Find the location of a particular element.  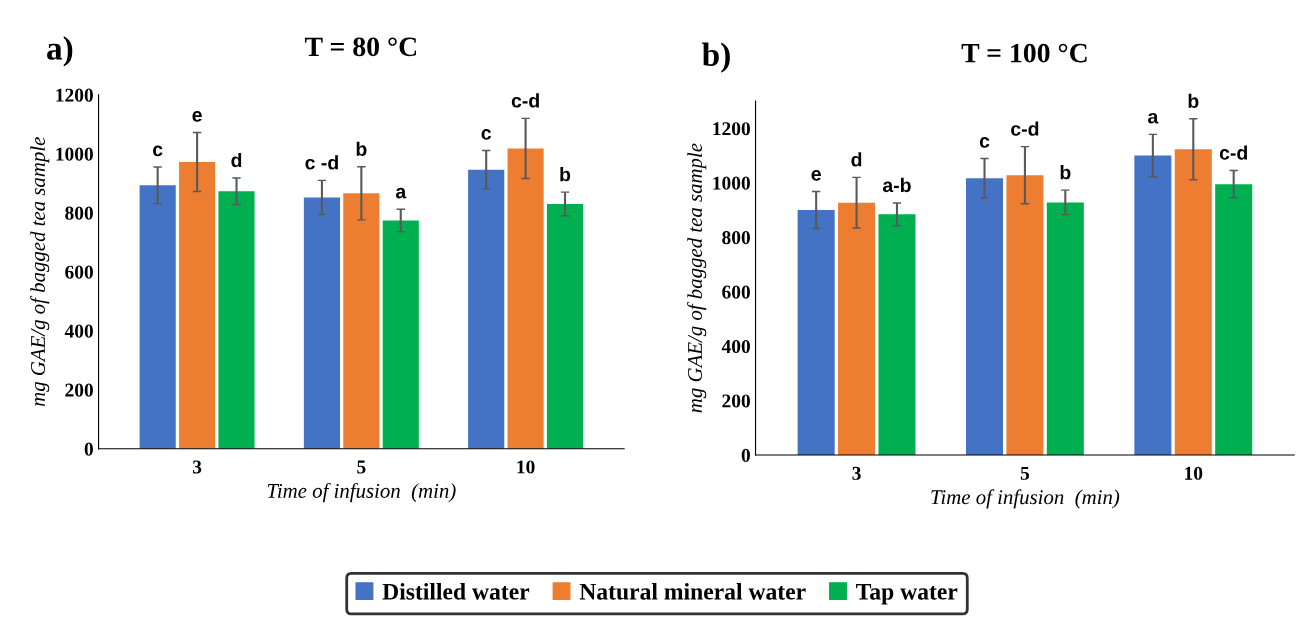

chart-title: T = 80 °C is located at coordinates (360, 47).